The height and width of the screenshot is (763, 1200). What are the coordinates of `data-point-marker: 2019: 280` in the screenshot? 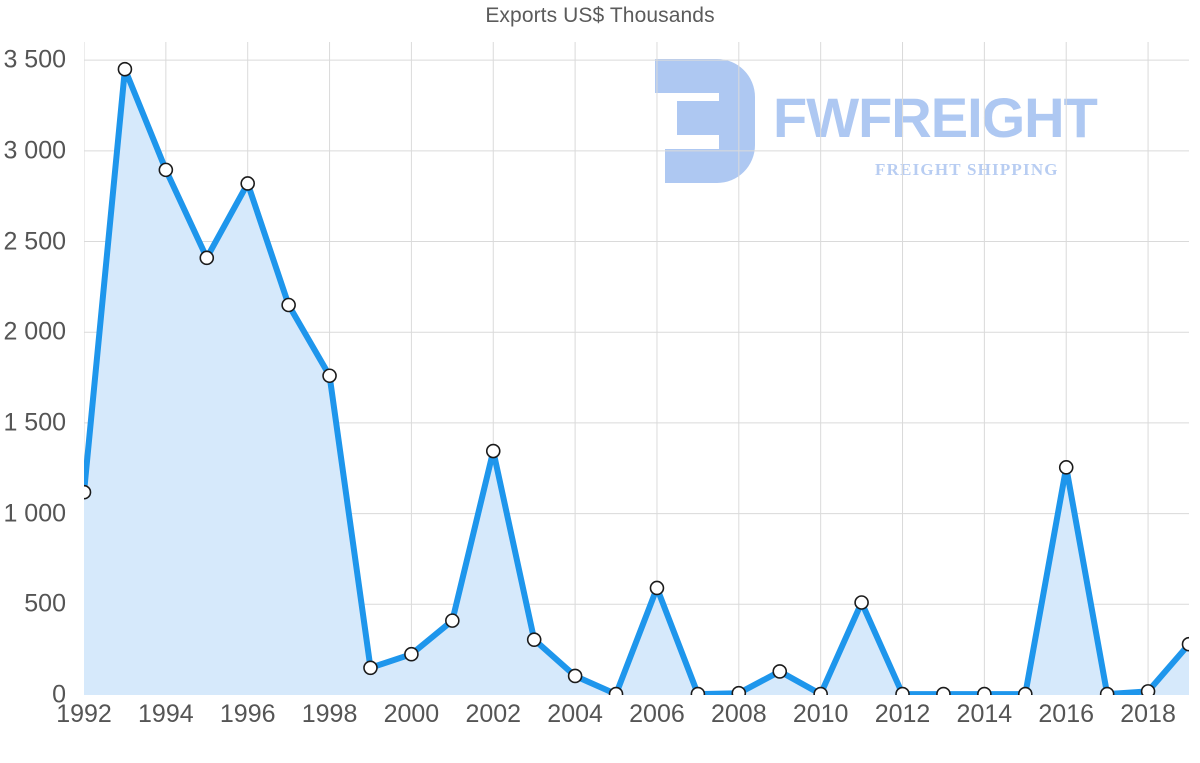 It's located at (1185, 644).